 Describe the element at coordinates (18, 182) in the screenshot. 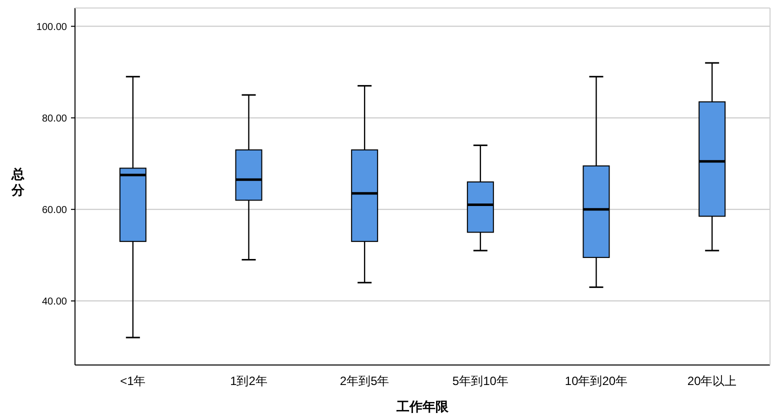

I see `y-axis-title: 总分` at that location.